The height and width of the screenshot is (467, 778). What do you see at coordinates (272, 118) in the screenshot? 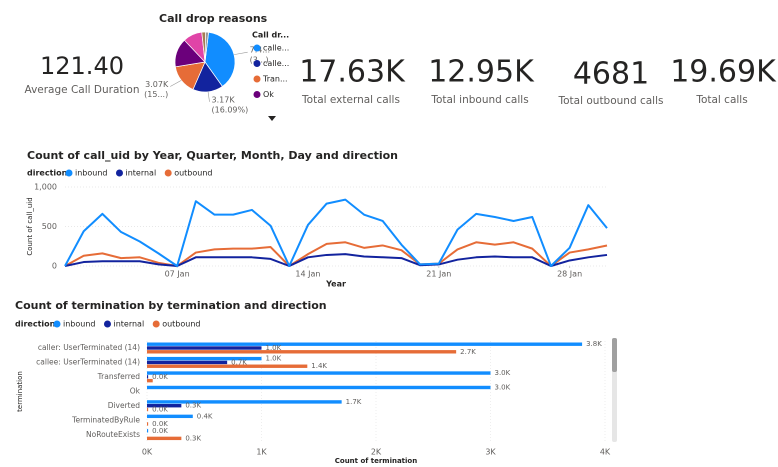
I see `legend-scroll-arrow` at bounding box center [272, 118].